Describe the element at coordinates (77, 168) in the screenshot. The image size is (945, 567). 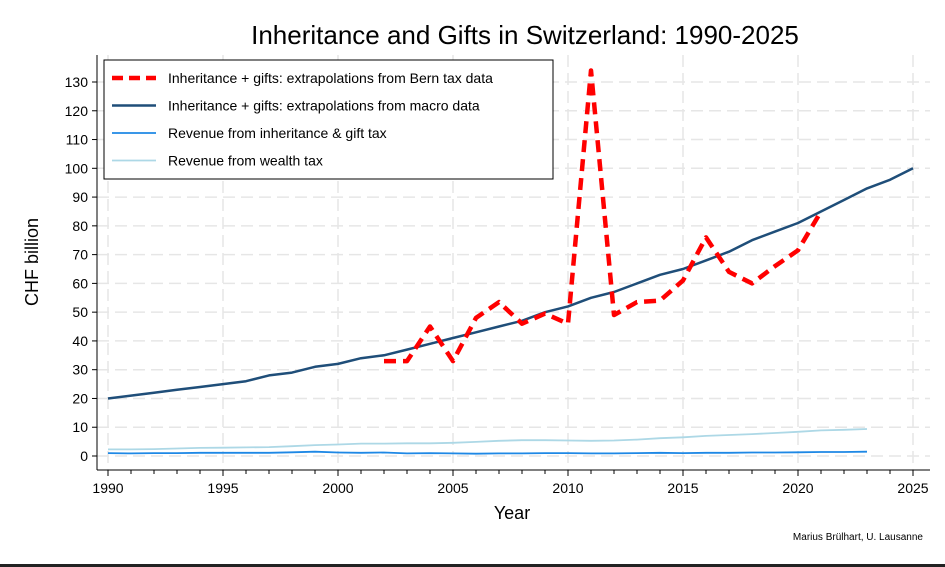
I see `y-tick-label: 100` at that location.